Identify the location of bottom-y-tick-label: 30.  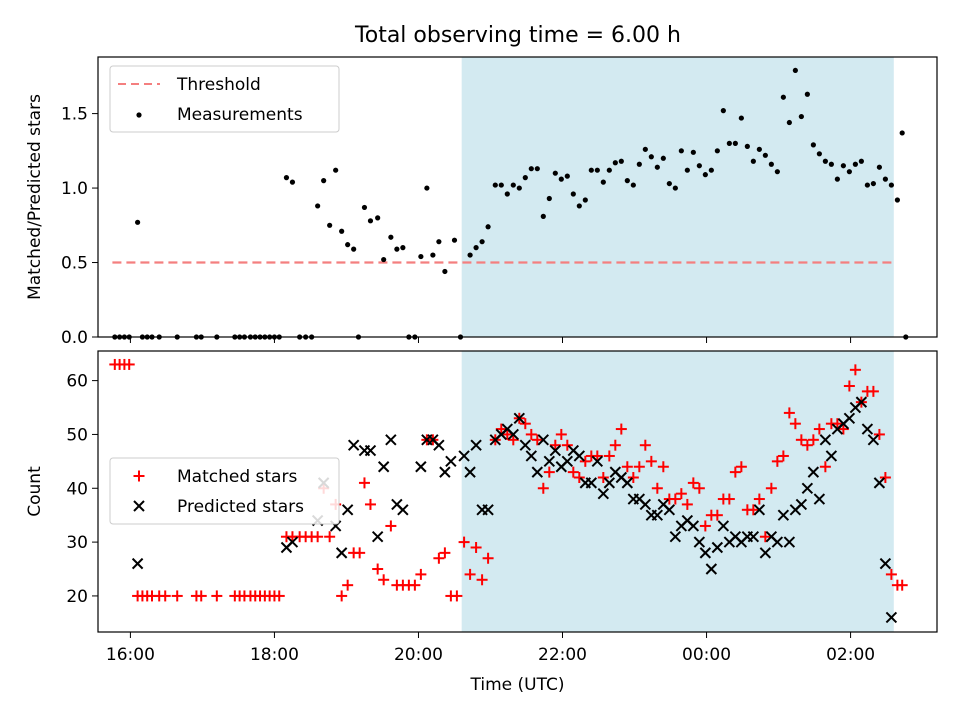
(77, 543).